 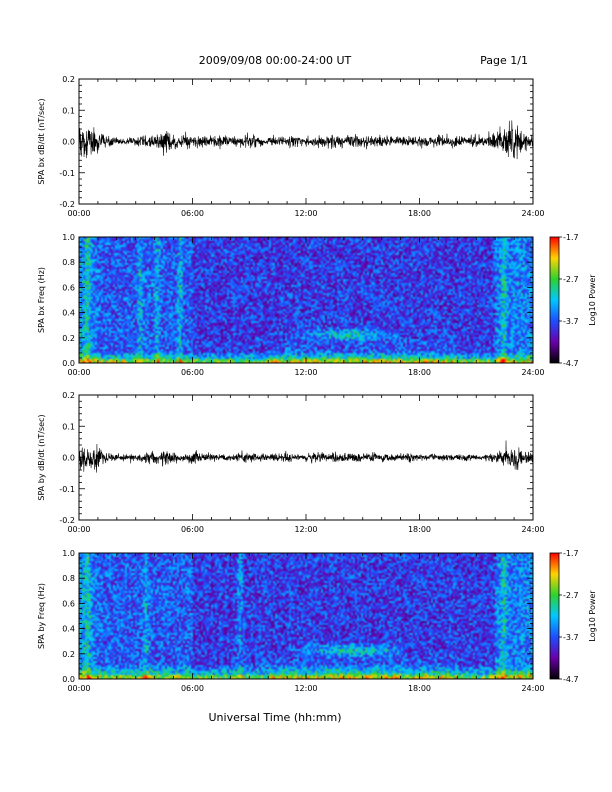 I want to click on x-axis-label: Universal Time (hh:mm), so click(x=275, y=717).